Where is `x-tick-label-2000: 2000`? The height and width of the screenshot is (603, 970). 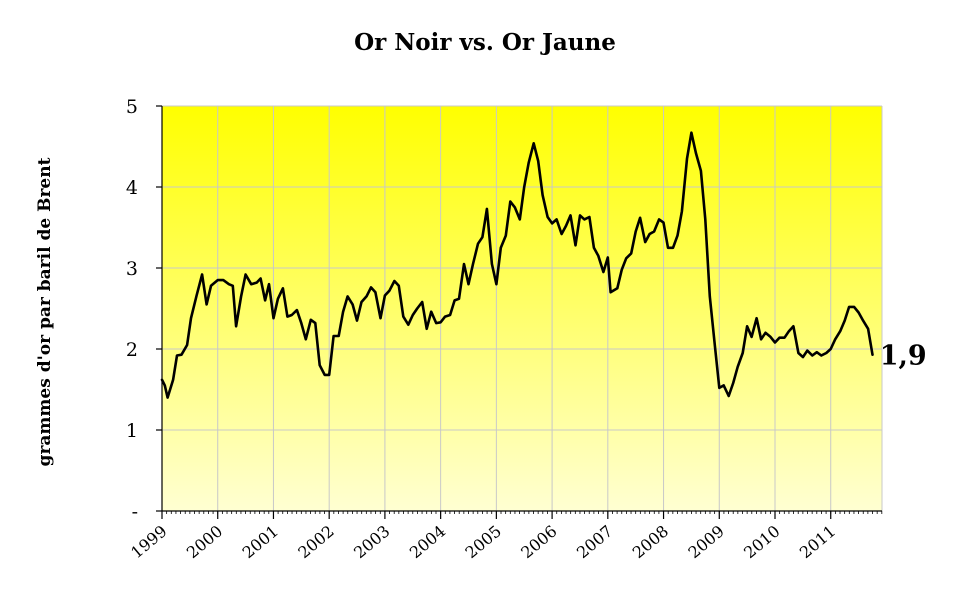
x-tick-label-2000: 2000 is located at coordinates (204, 542).